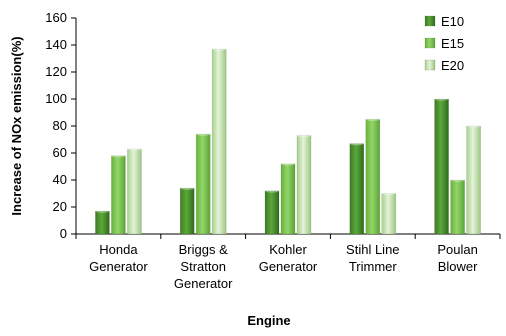 The height and width of the screenshot is (336, 506). Describe the element at coordinates (452, 21) in the screenshot. I see `legend-label-e10: E10` at that location.